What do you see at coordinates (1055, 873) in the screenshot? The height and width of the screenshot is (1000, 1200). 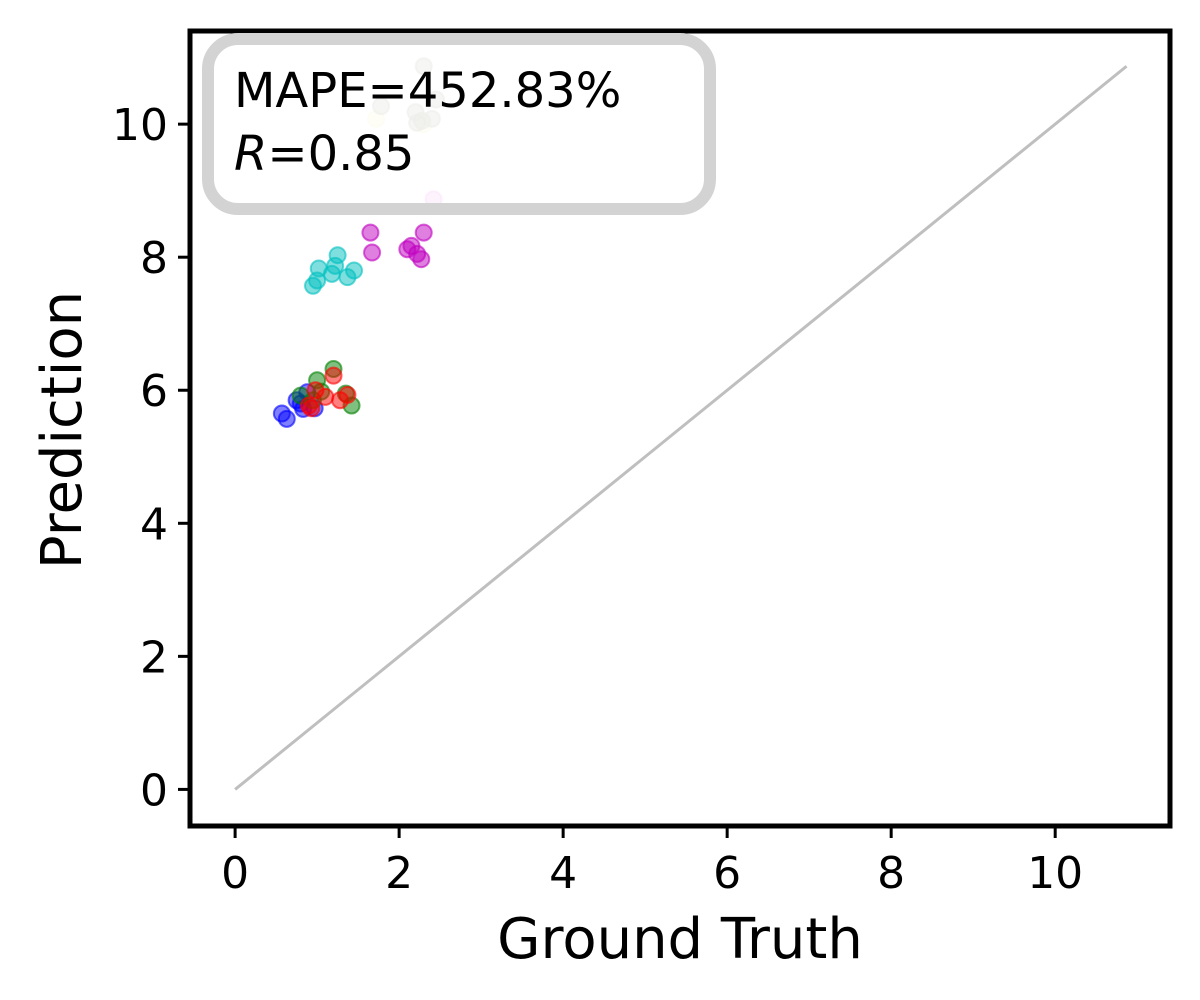 I see `x-tick-label: 10` at bounding box center [1055, 873].